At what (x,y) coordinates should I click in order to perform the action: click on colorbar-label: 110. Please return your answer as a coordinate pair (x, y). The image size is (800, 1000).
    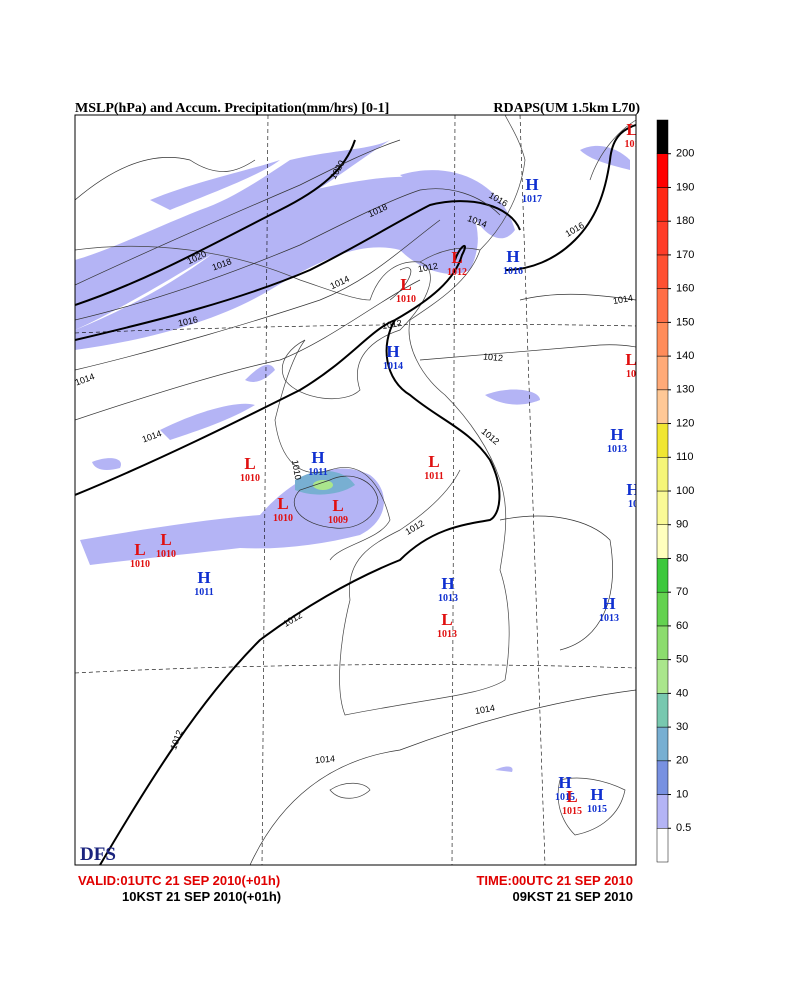
    Looking at the image, I should click on (685, 457).